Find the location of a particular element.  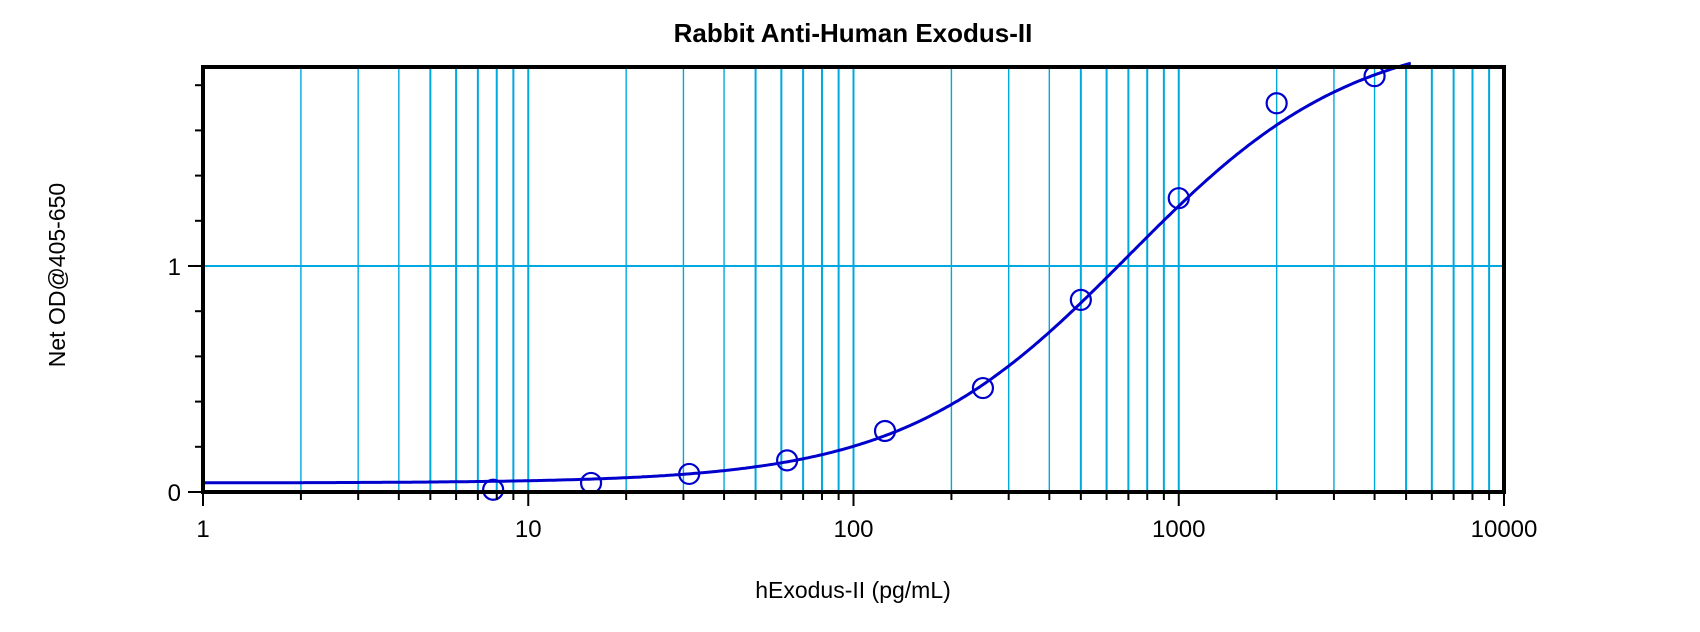

x-tick-label: 1 is located at coordinates (202, 529).